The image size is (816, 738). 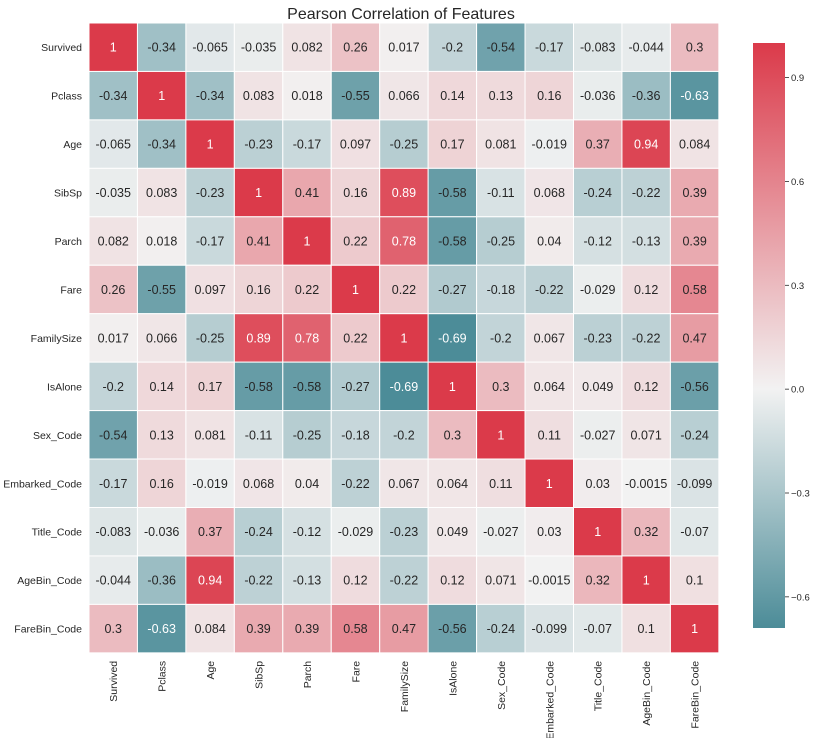 I want to click on cell-value-label: -0.083, so click(x=112, y=532).